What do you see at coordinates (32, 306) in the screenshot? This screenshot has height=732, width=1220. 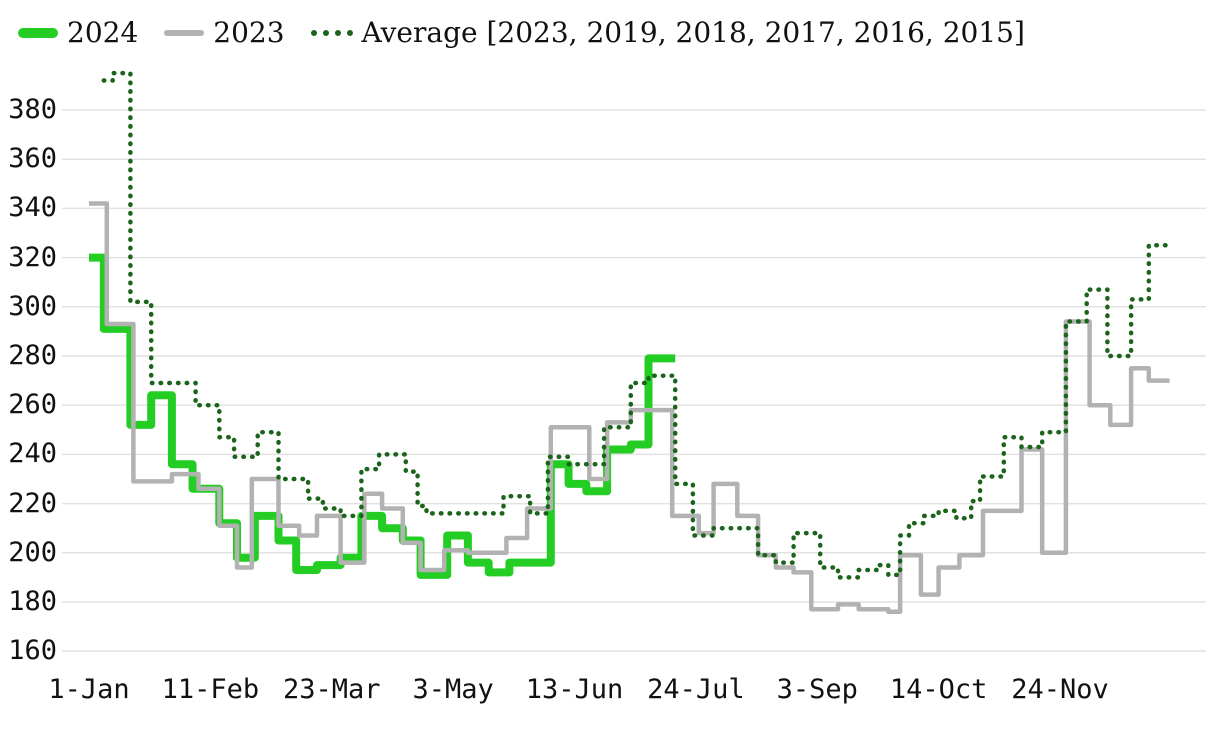 I see `y-tick-label: 300` at bounding box center [32, 306].